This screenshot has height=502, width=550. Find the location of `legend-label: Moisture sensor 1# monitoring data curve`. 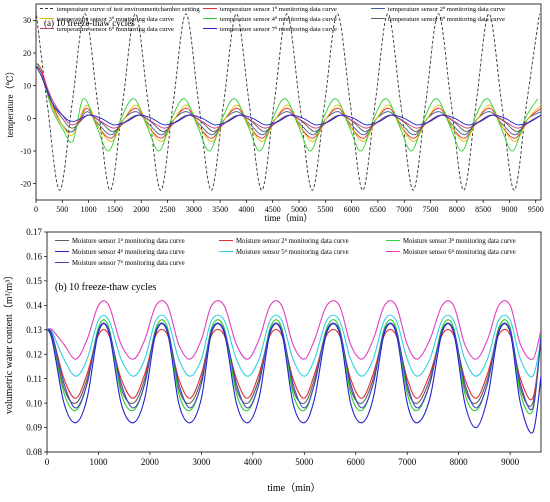

legend-label: Moisture sensor 1# monitoring data curve is located at coordinates (128, 241).